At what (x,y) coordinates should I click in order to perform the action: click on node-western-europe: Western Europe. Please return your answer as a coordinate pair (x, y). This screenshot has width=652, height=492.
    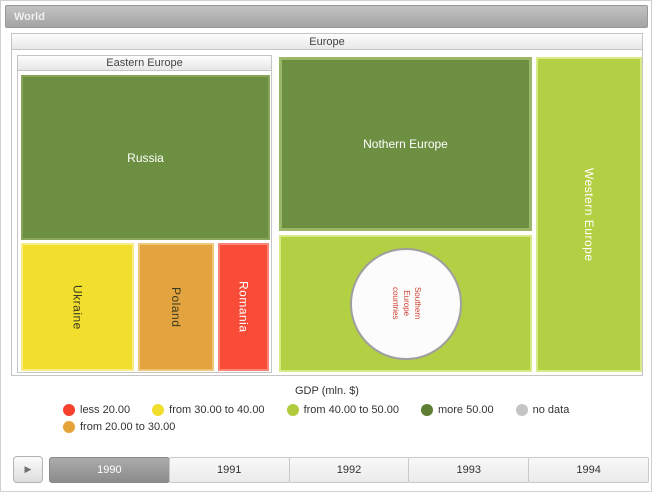
    Looking at the image, I should click on (589, 214).